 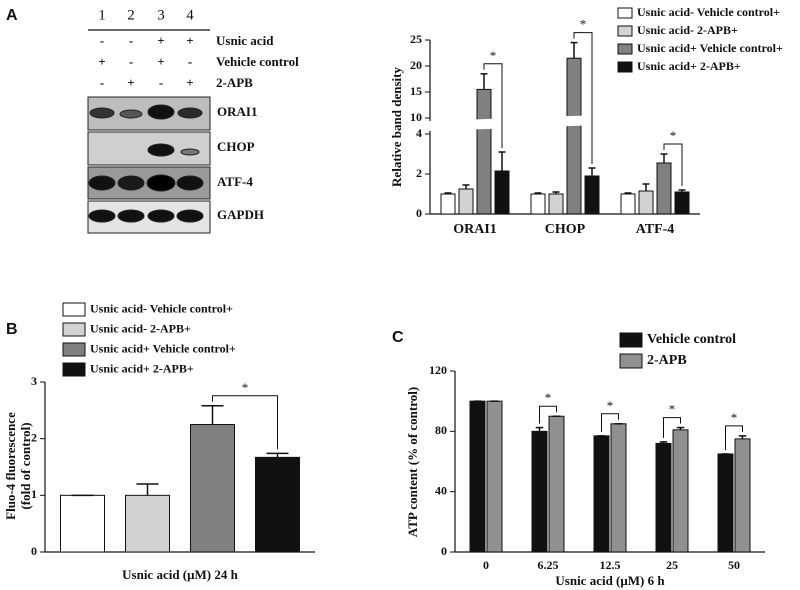 I want to click on band-name: ATF-4, so click(x=235, y=181).